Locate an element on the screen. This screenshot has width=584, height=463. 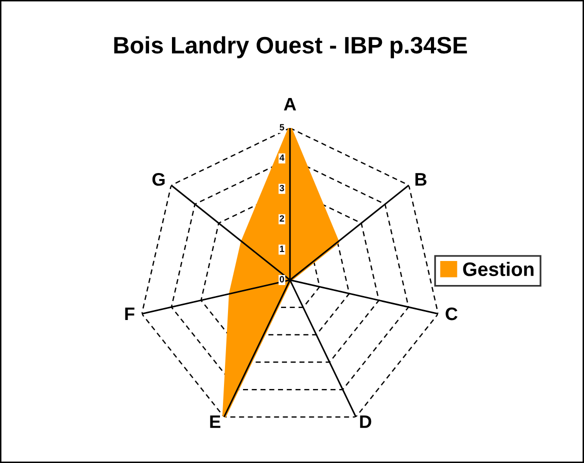
spoke-label: G is located at coordinates (158, 179).